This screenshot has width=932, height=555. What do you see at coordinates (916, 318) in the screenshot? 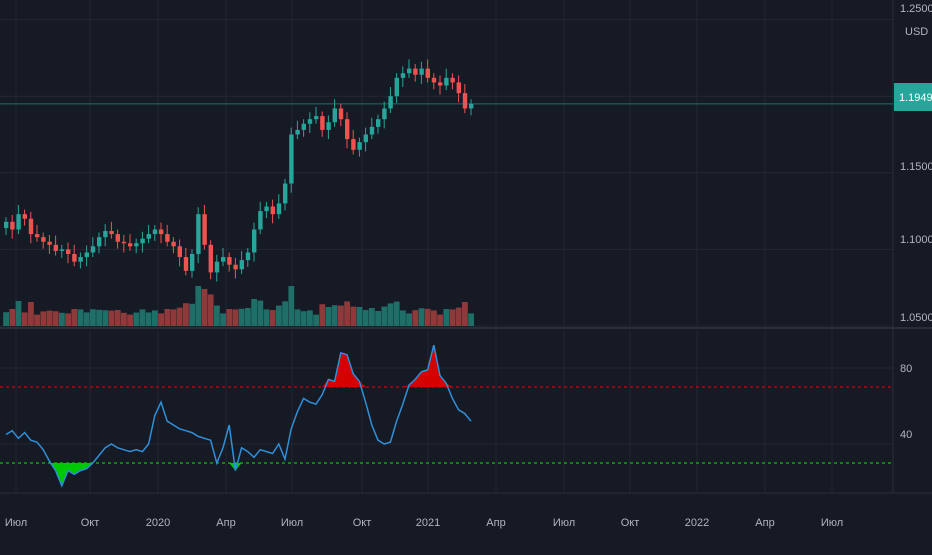
I see `price-tick-label: 1.05000` at bounding box center [916, 318].